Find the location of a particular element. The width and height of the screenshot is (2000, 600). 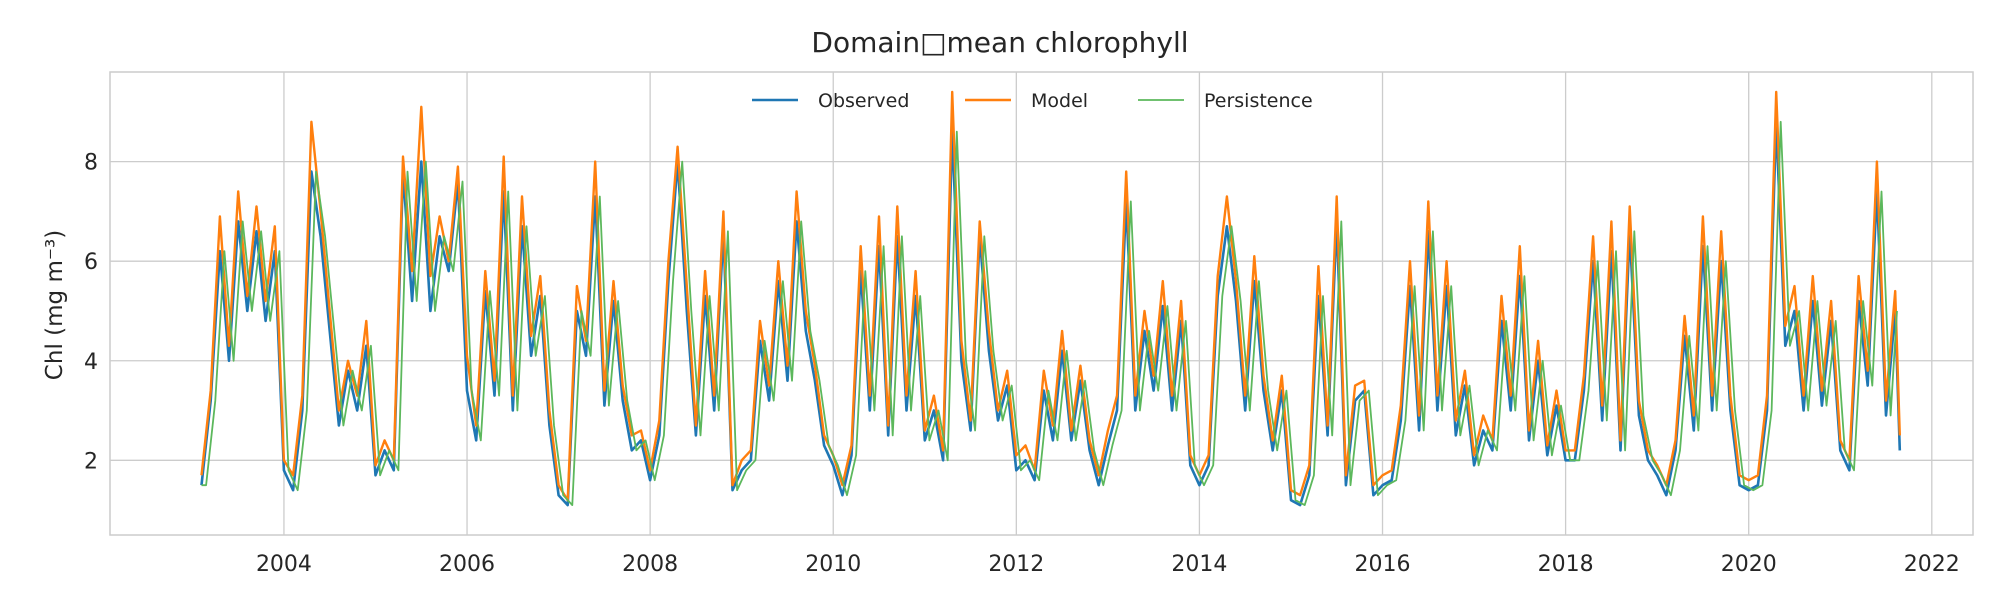

legend: Observed Model Persistence is located at coordinates (1032, 101).